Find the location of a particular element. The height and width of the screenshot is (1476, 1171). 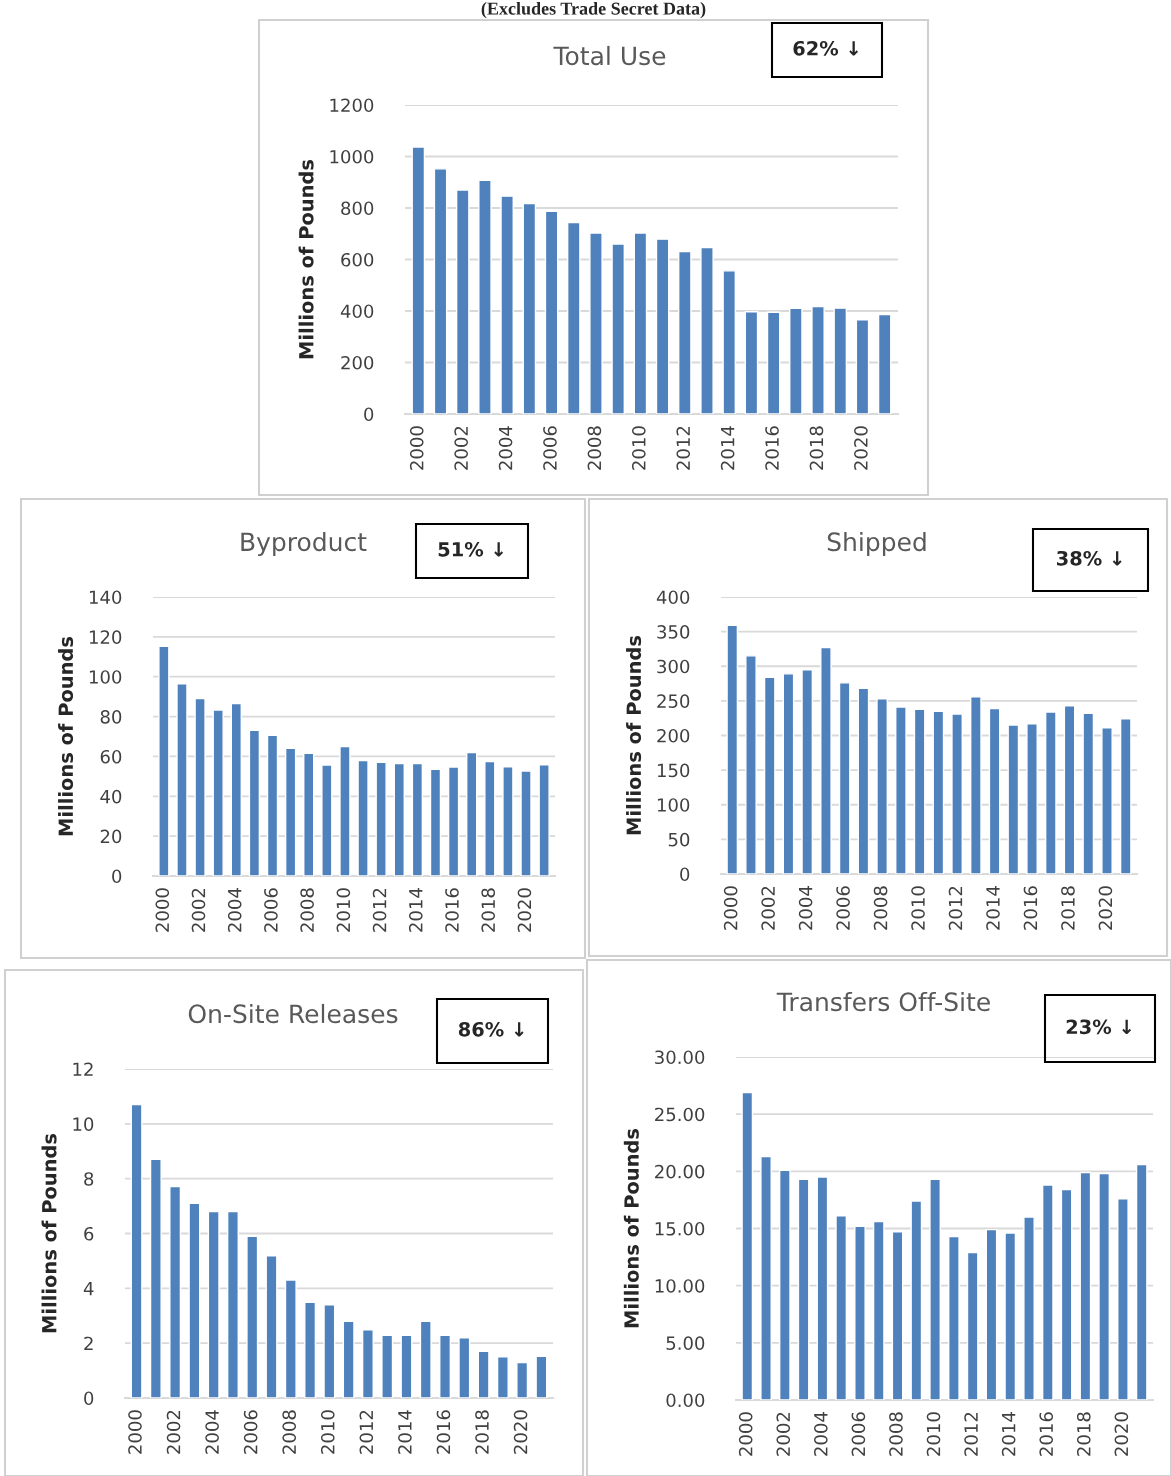

y-tick-label: 8 is located at coordinates (89, 1179).